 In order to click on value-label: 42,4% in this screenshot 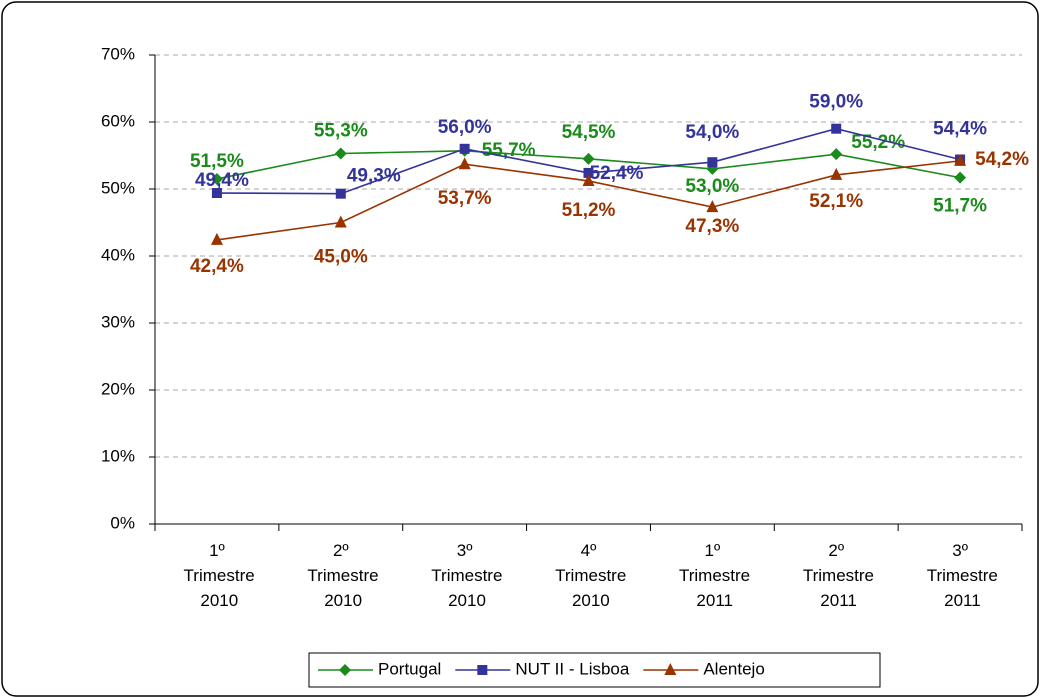, I will do `click(217, 266)`.